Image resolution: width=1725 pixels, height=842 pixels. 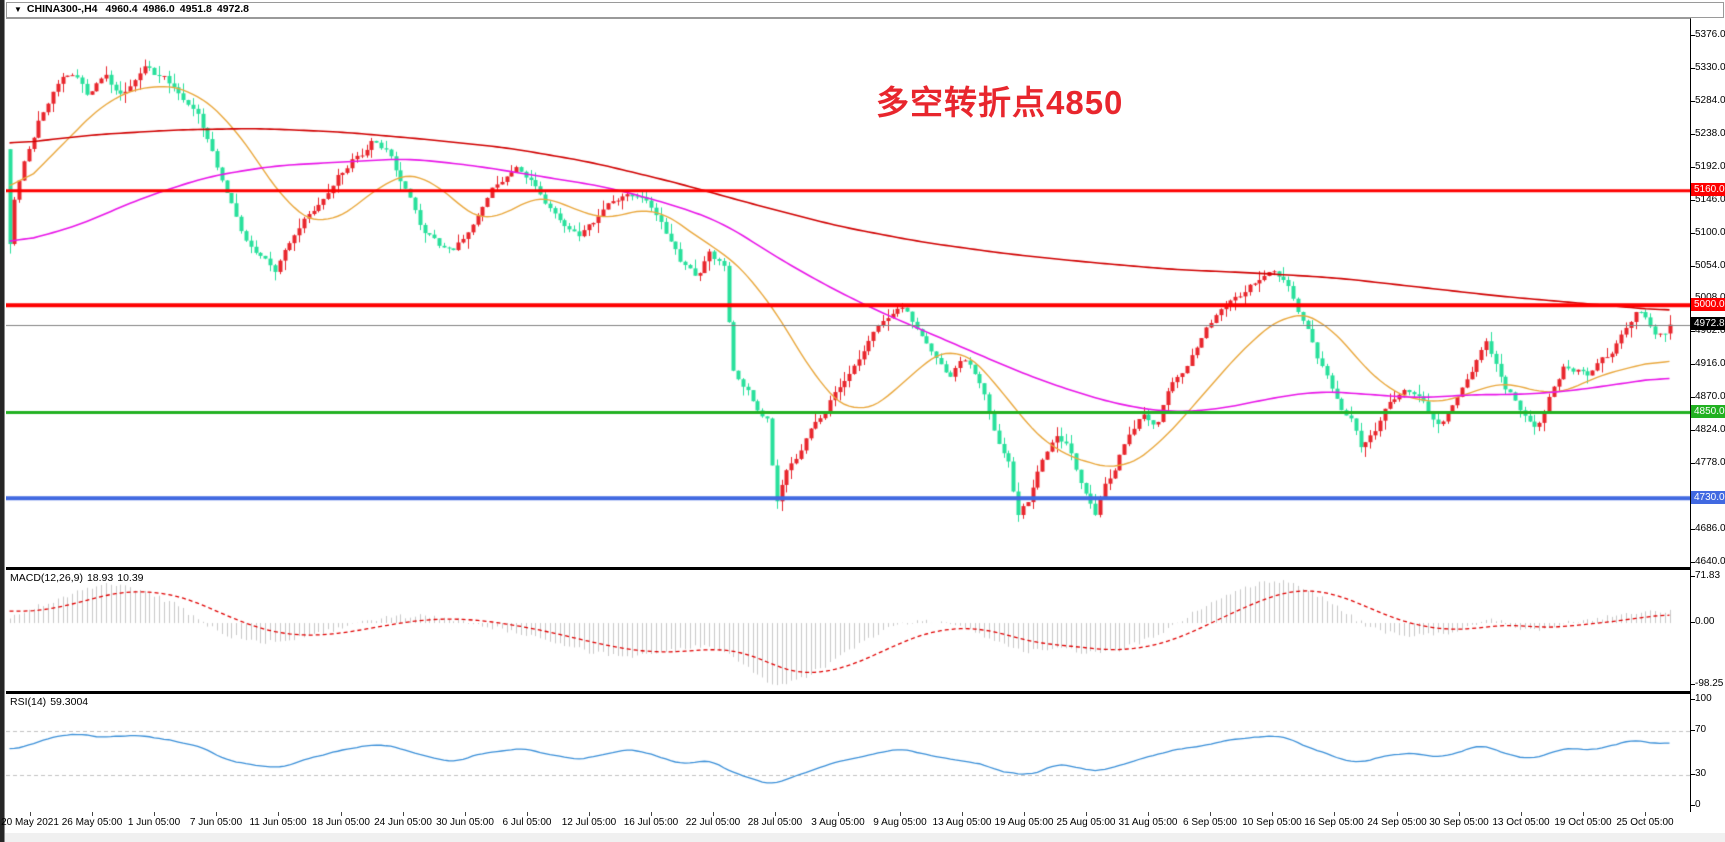 What do you see at coordinates (195, 9) in the screenshot?
I see `ohlc-low: 4951.8` at bounding box center [195, 9].